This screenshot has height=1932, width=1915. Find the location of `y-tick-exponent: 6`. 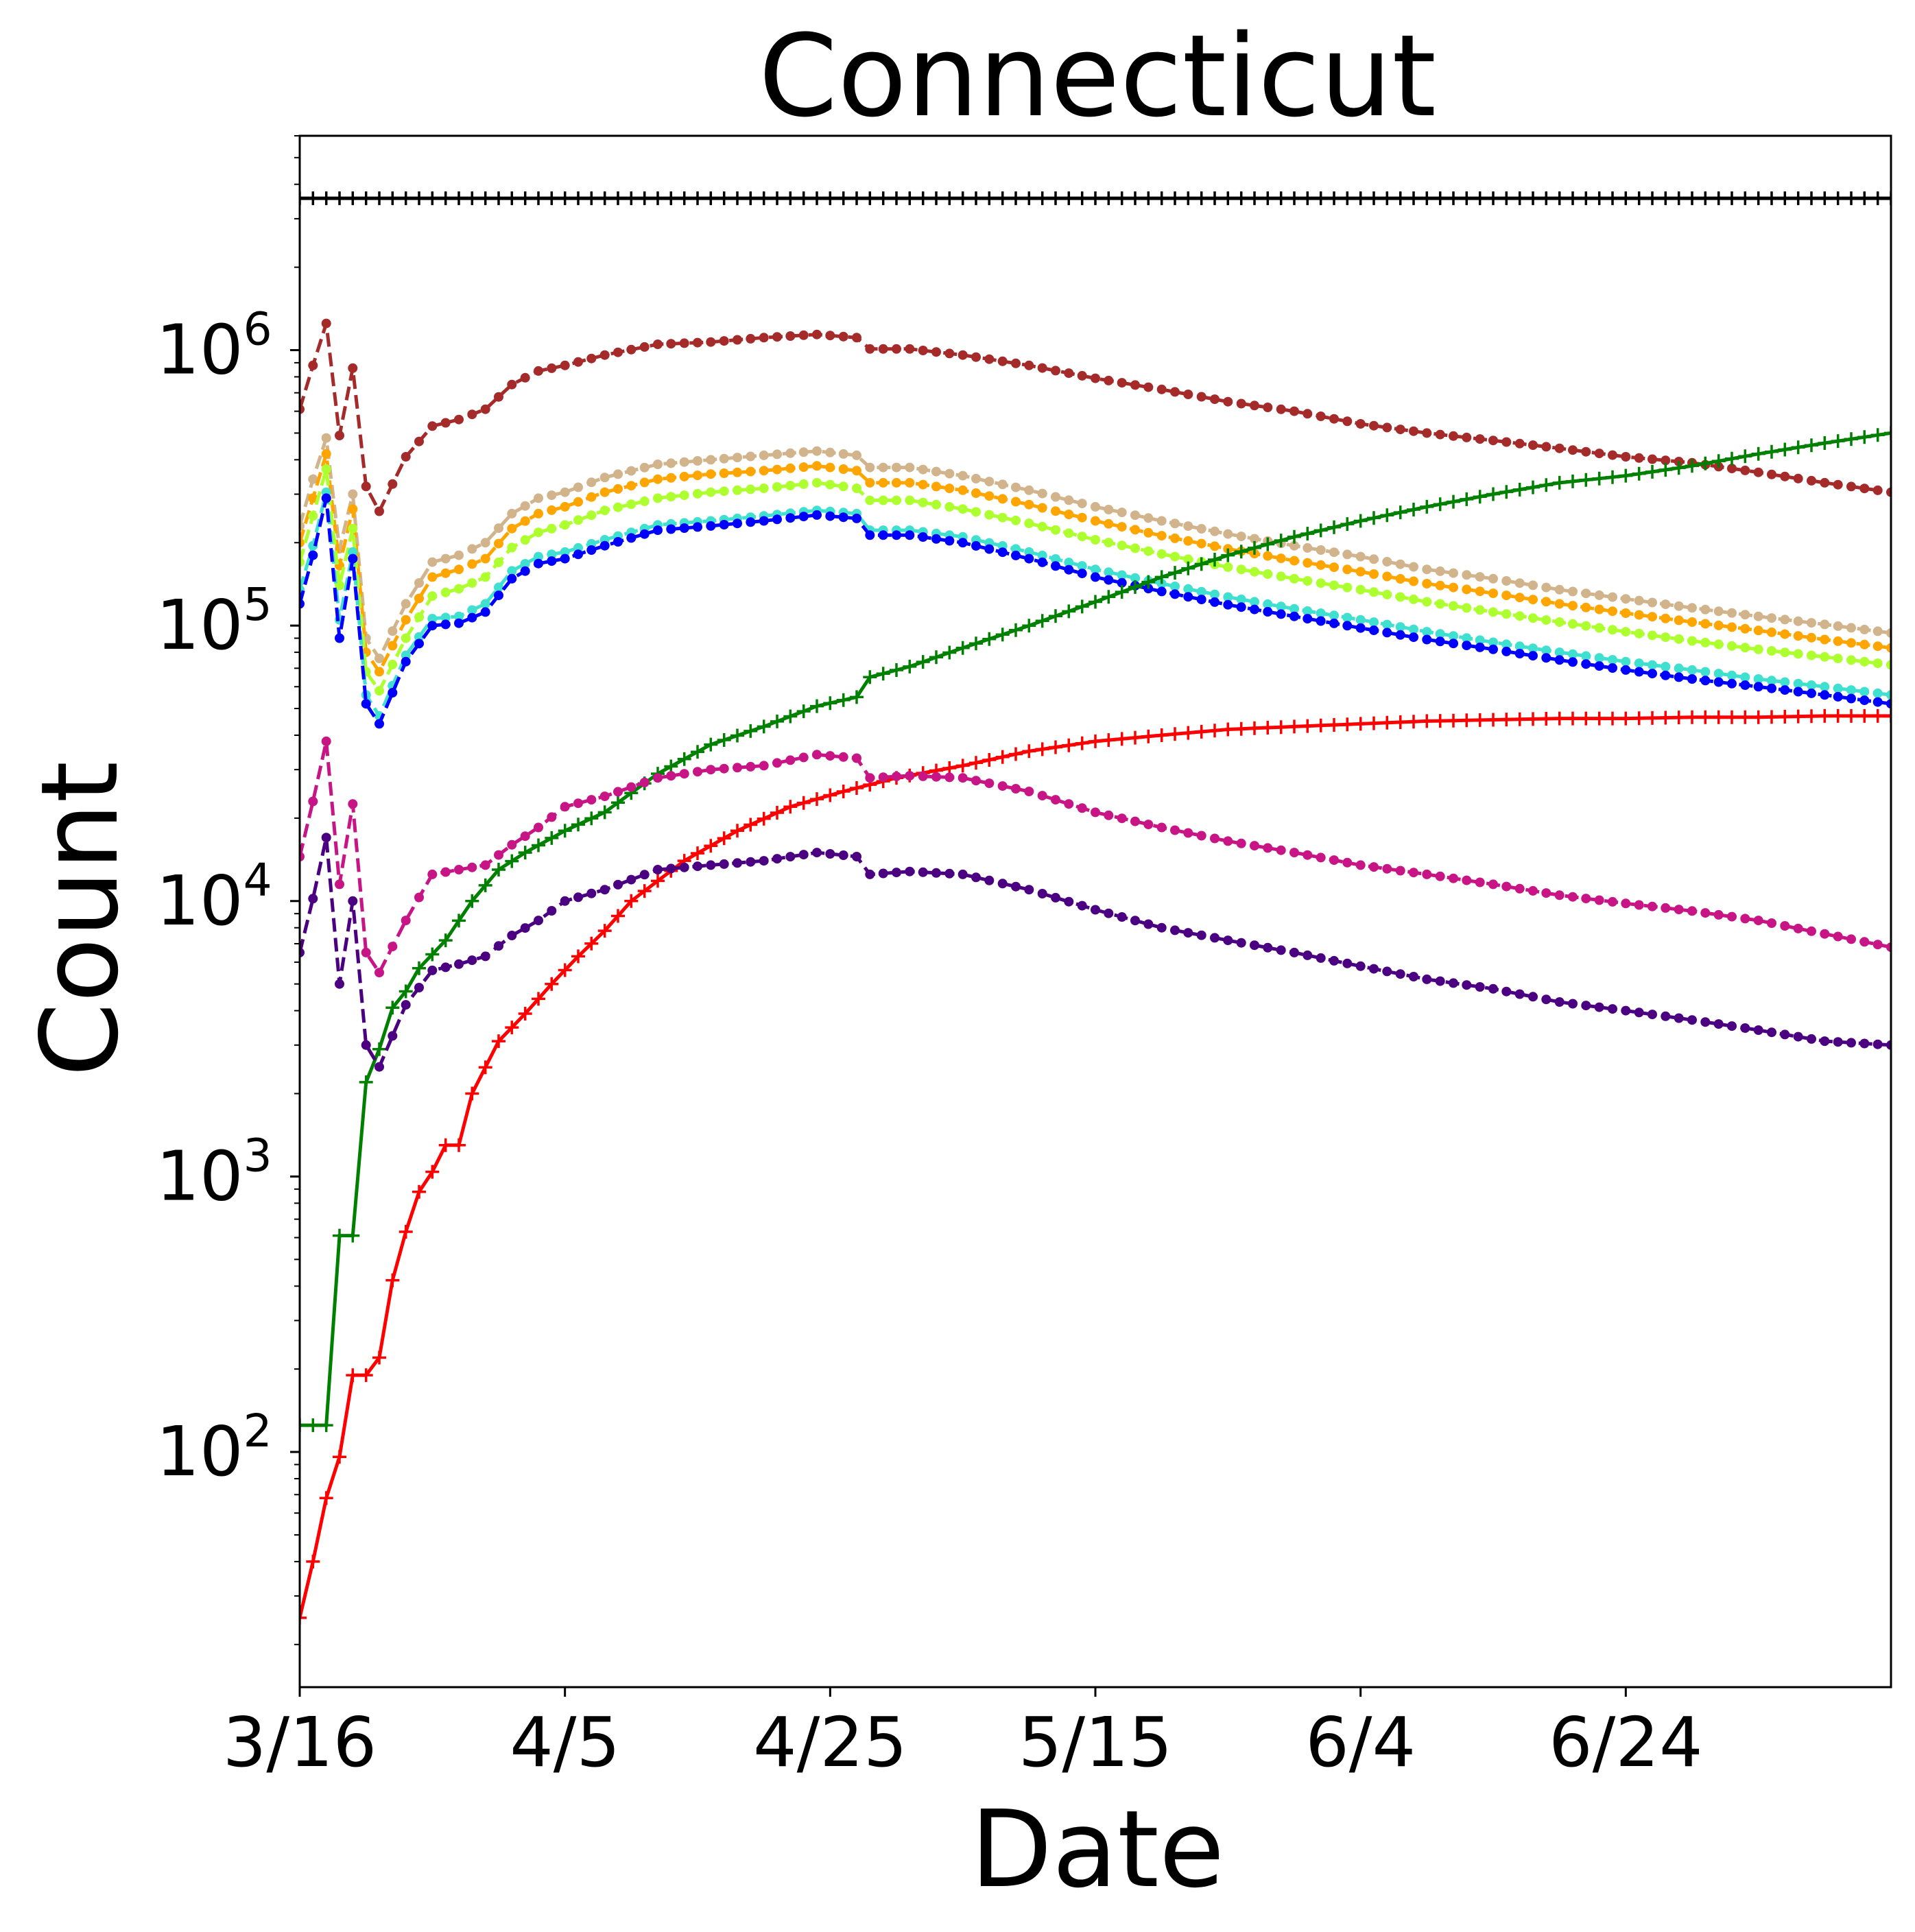

y-tick-exponent: 6 is located at coordinates (257, 329).